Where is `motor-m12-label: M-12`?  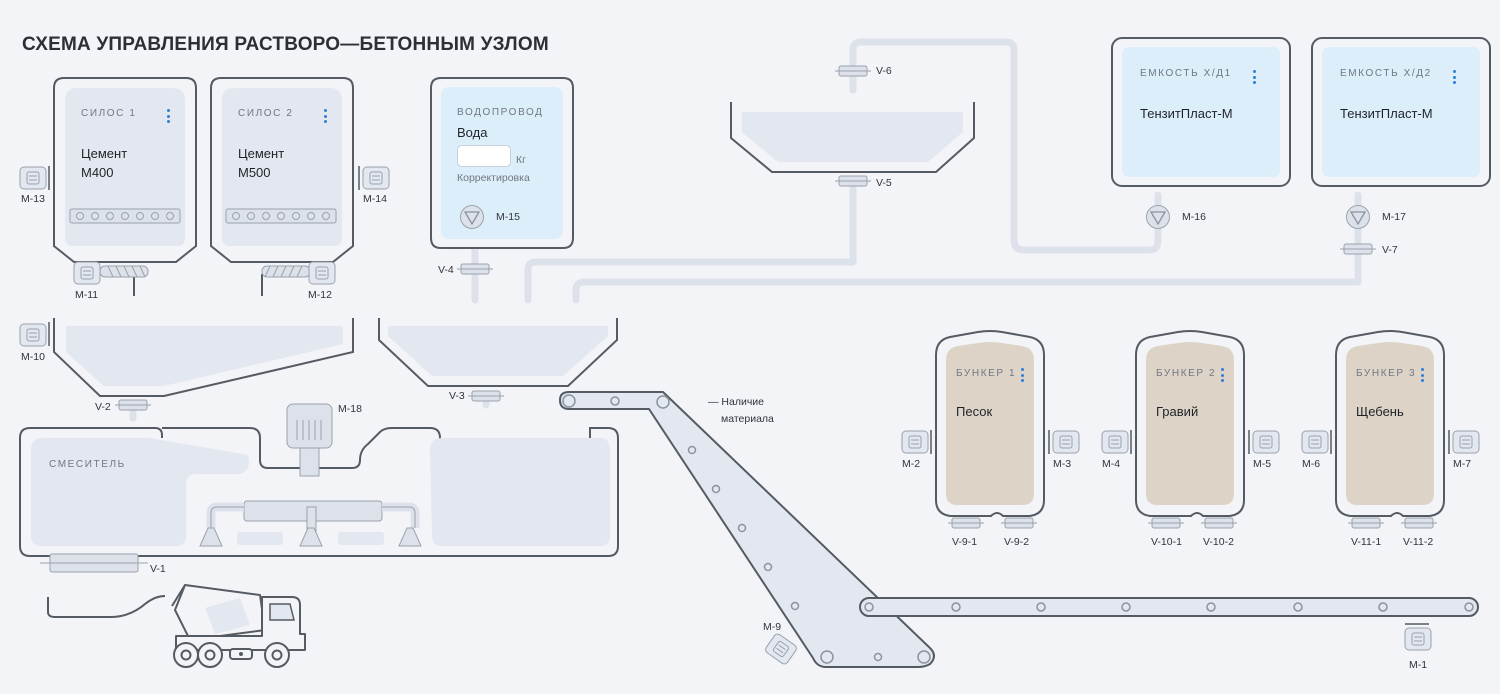 motor-m12-label: M-12 is located at coordinates (320, 295).